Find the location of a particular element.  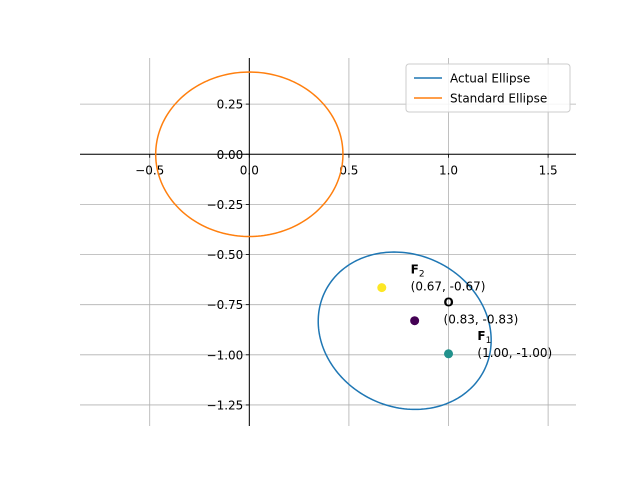

x-tick-label: 1.5 is located at coordinates (548, 170).